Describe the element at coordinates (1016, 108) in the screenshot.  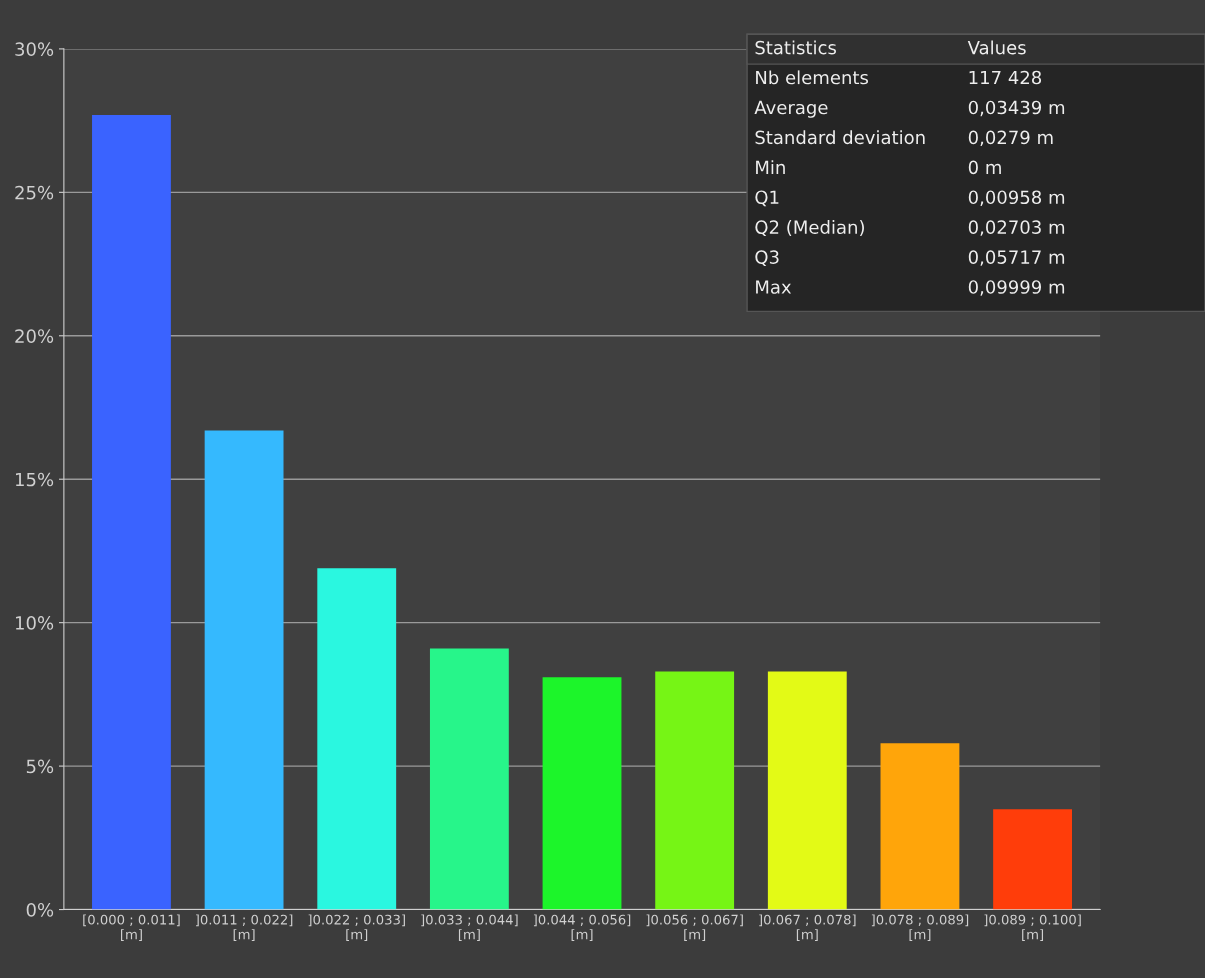
I see `annotation: 0,03439 m` at that location.